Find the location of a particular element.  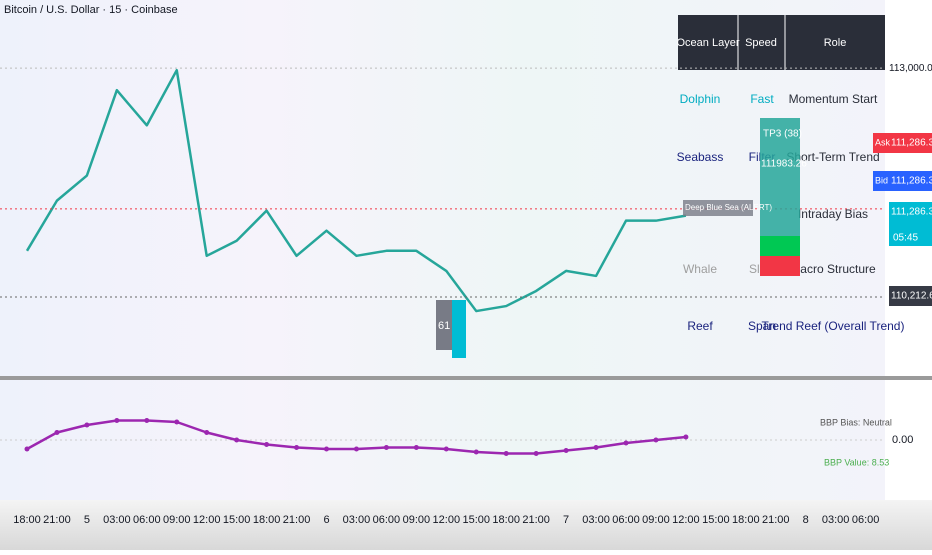

table-cell: Whale is located at coordinates (700, 269).